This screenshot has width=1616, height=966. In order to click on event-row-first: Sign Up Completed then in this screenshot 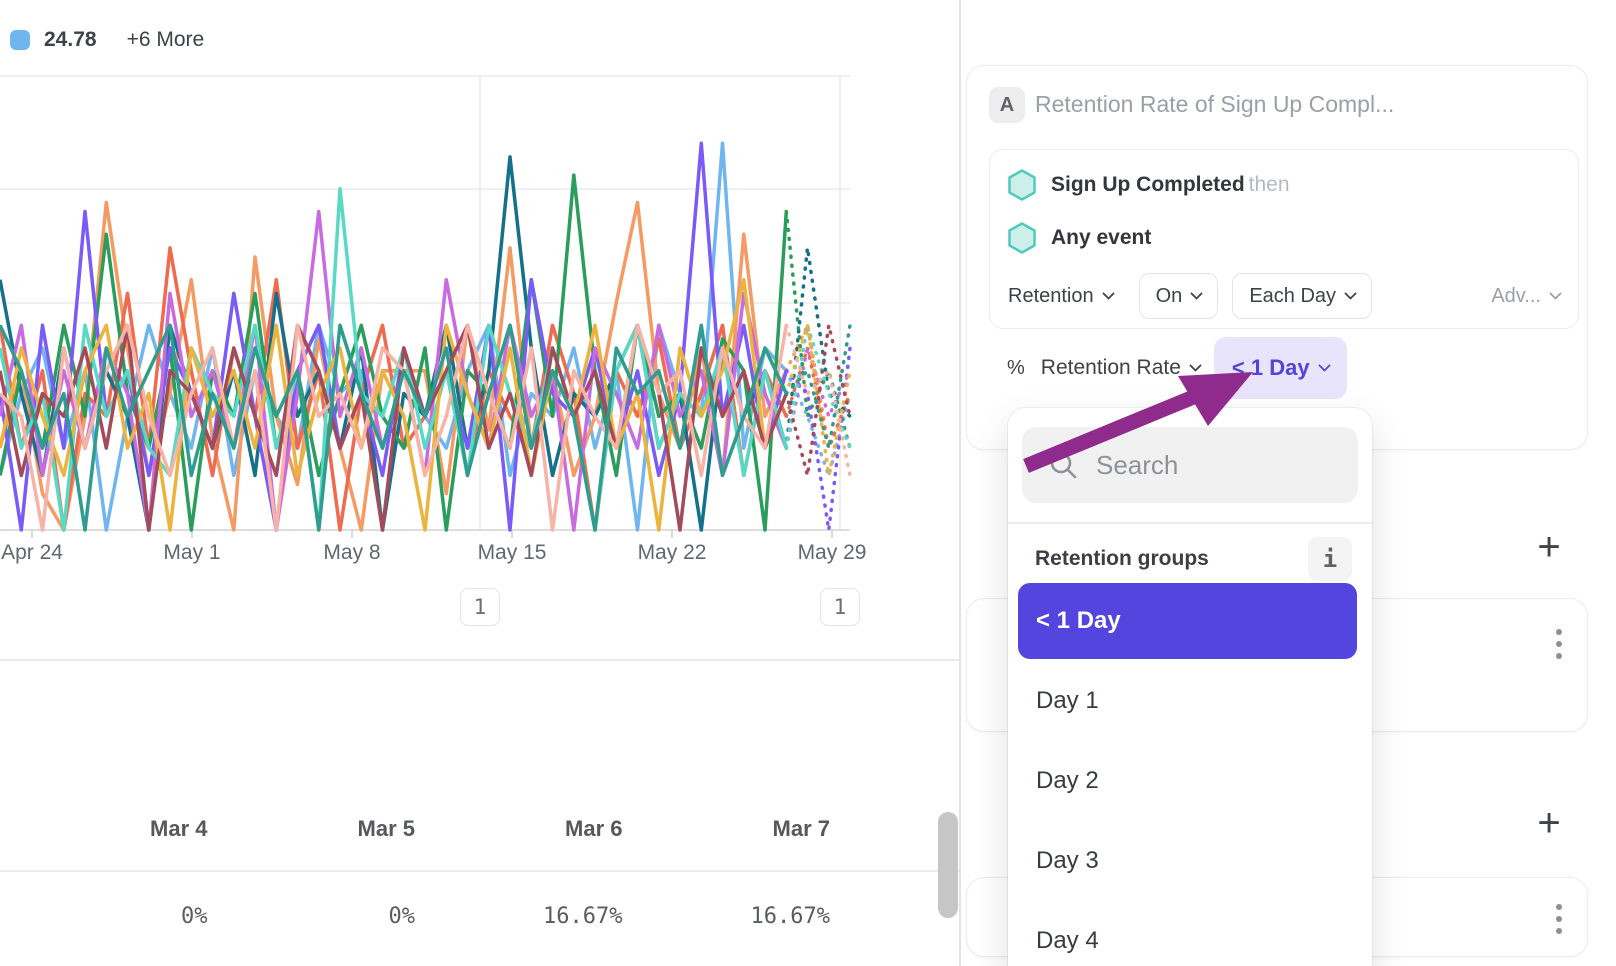, I will do `click(1149, 185)`.